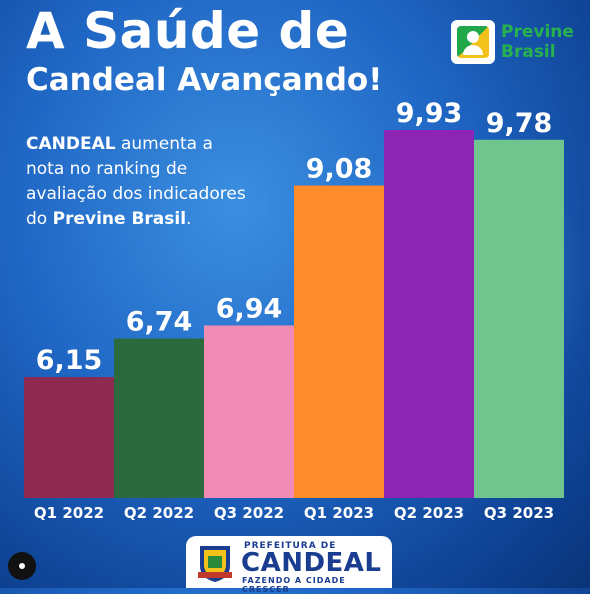  Describe the element at coordinates (249, 513) in the screenshot. I see `x-tick-label: Q3 2022` at that location.